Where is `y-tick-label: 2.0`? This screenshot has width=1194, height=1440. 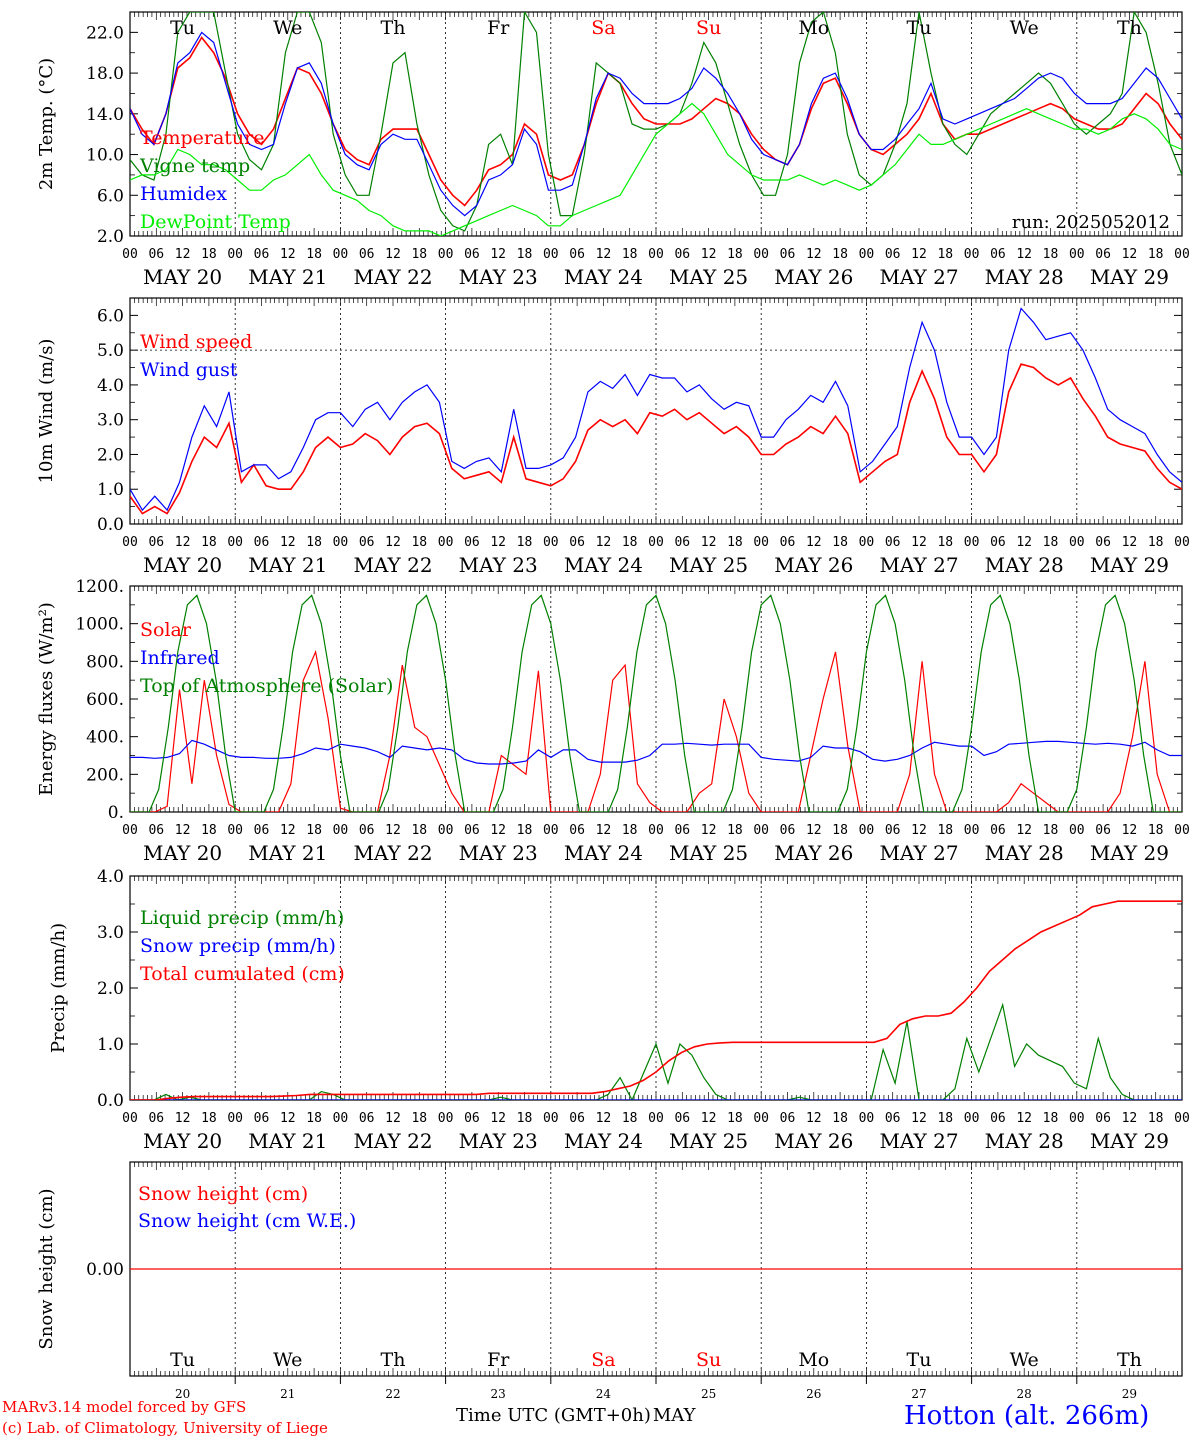 y-tick-label: 2.0 is located at coordinates (110, 237).